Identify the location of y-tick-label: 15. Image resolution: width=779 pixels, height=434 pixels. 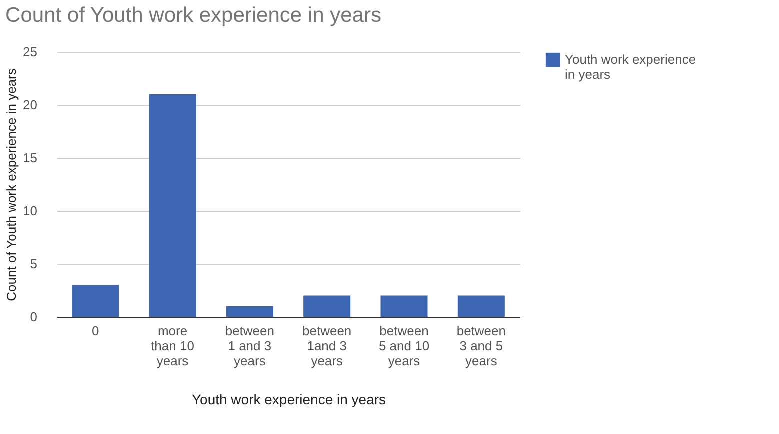
(30, 158).